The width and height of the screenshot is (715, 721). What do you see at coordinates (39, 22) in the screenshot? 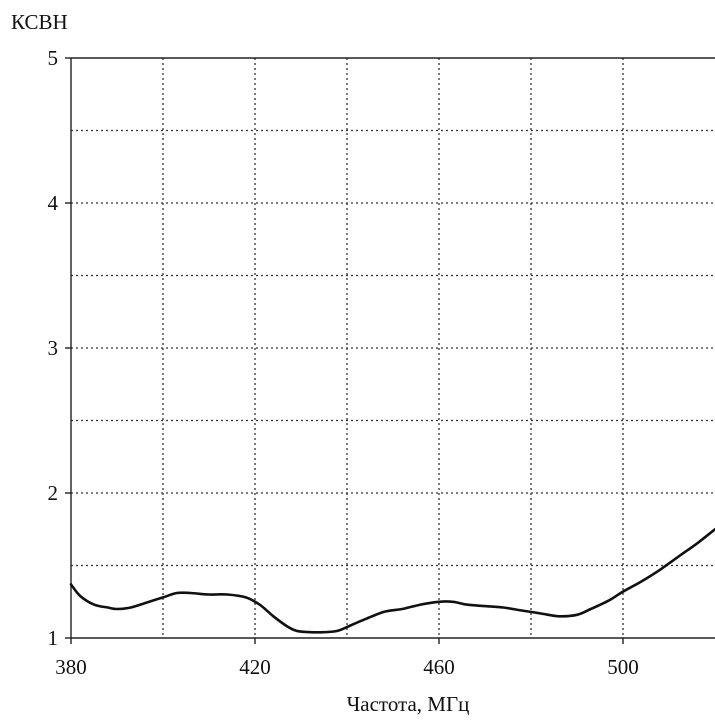
I see `y-axis-label: КСВН` at bounding box center [39, 22].